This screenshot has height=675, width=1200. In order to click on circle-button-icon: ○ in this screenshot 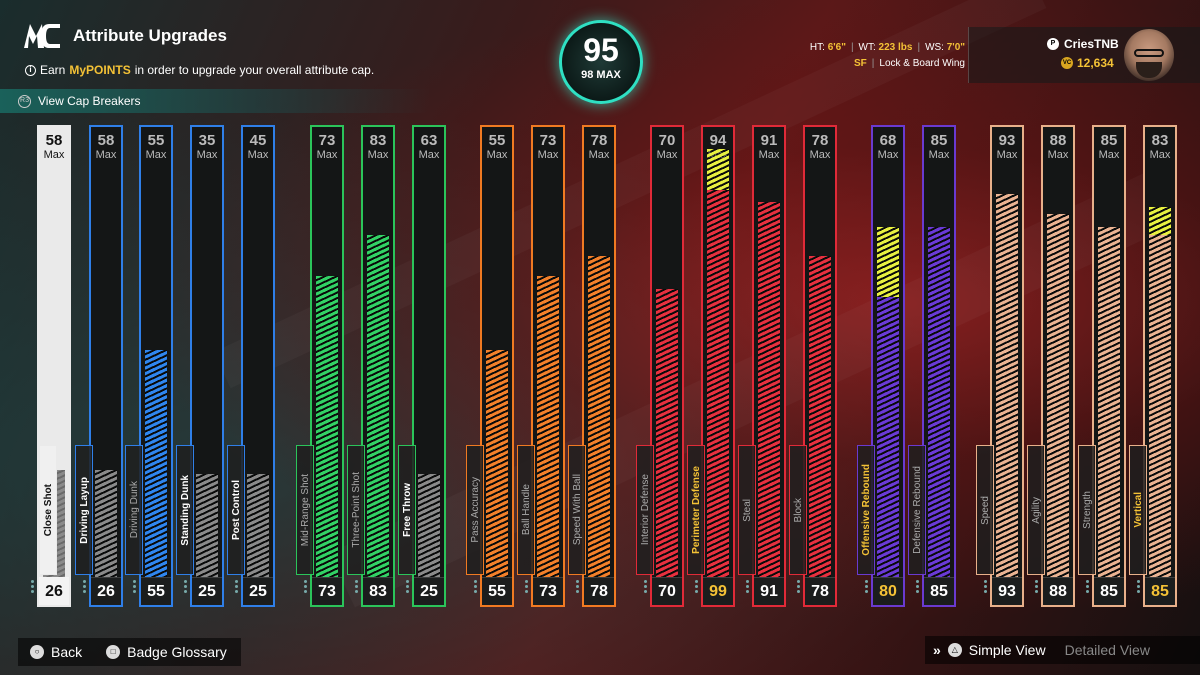, I will do `click(37, 652)`.